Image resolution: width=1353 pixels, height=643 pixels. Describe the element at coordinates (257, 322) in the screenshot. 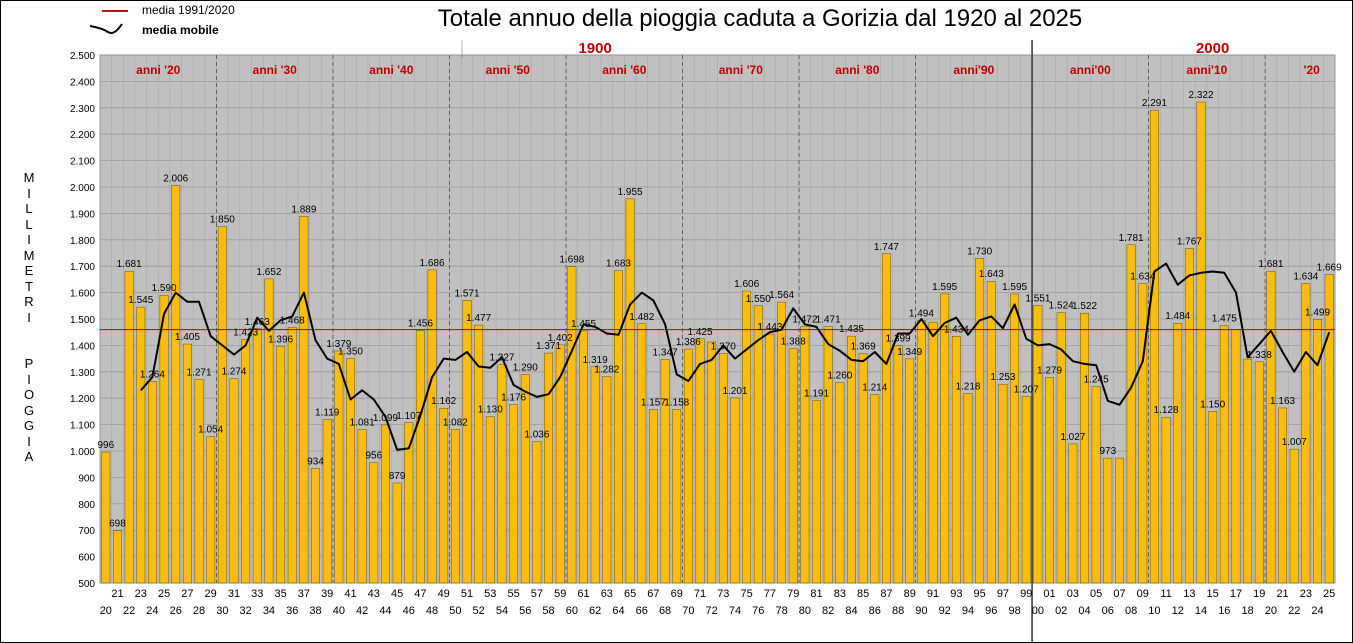

I see `data-label: 1.463` at that location.